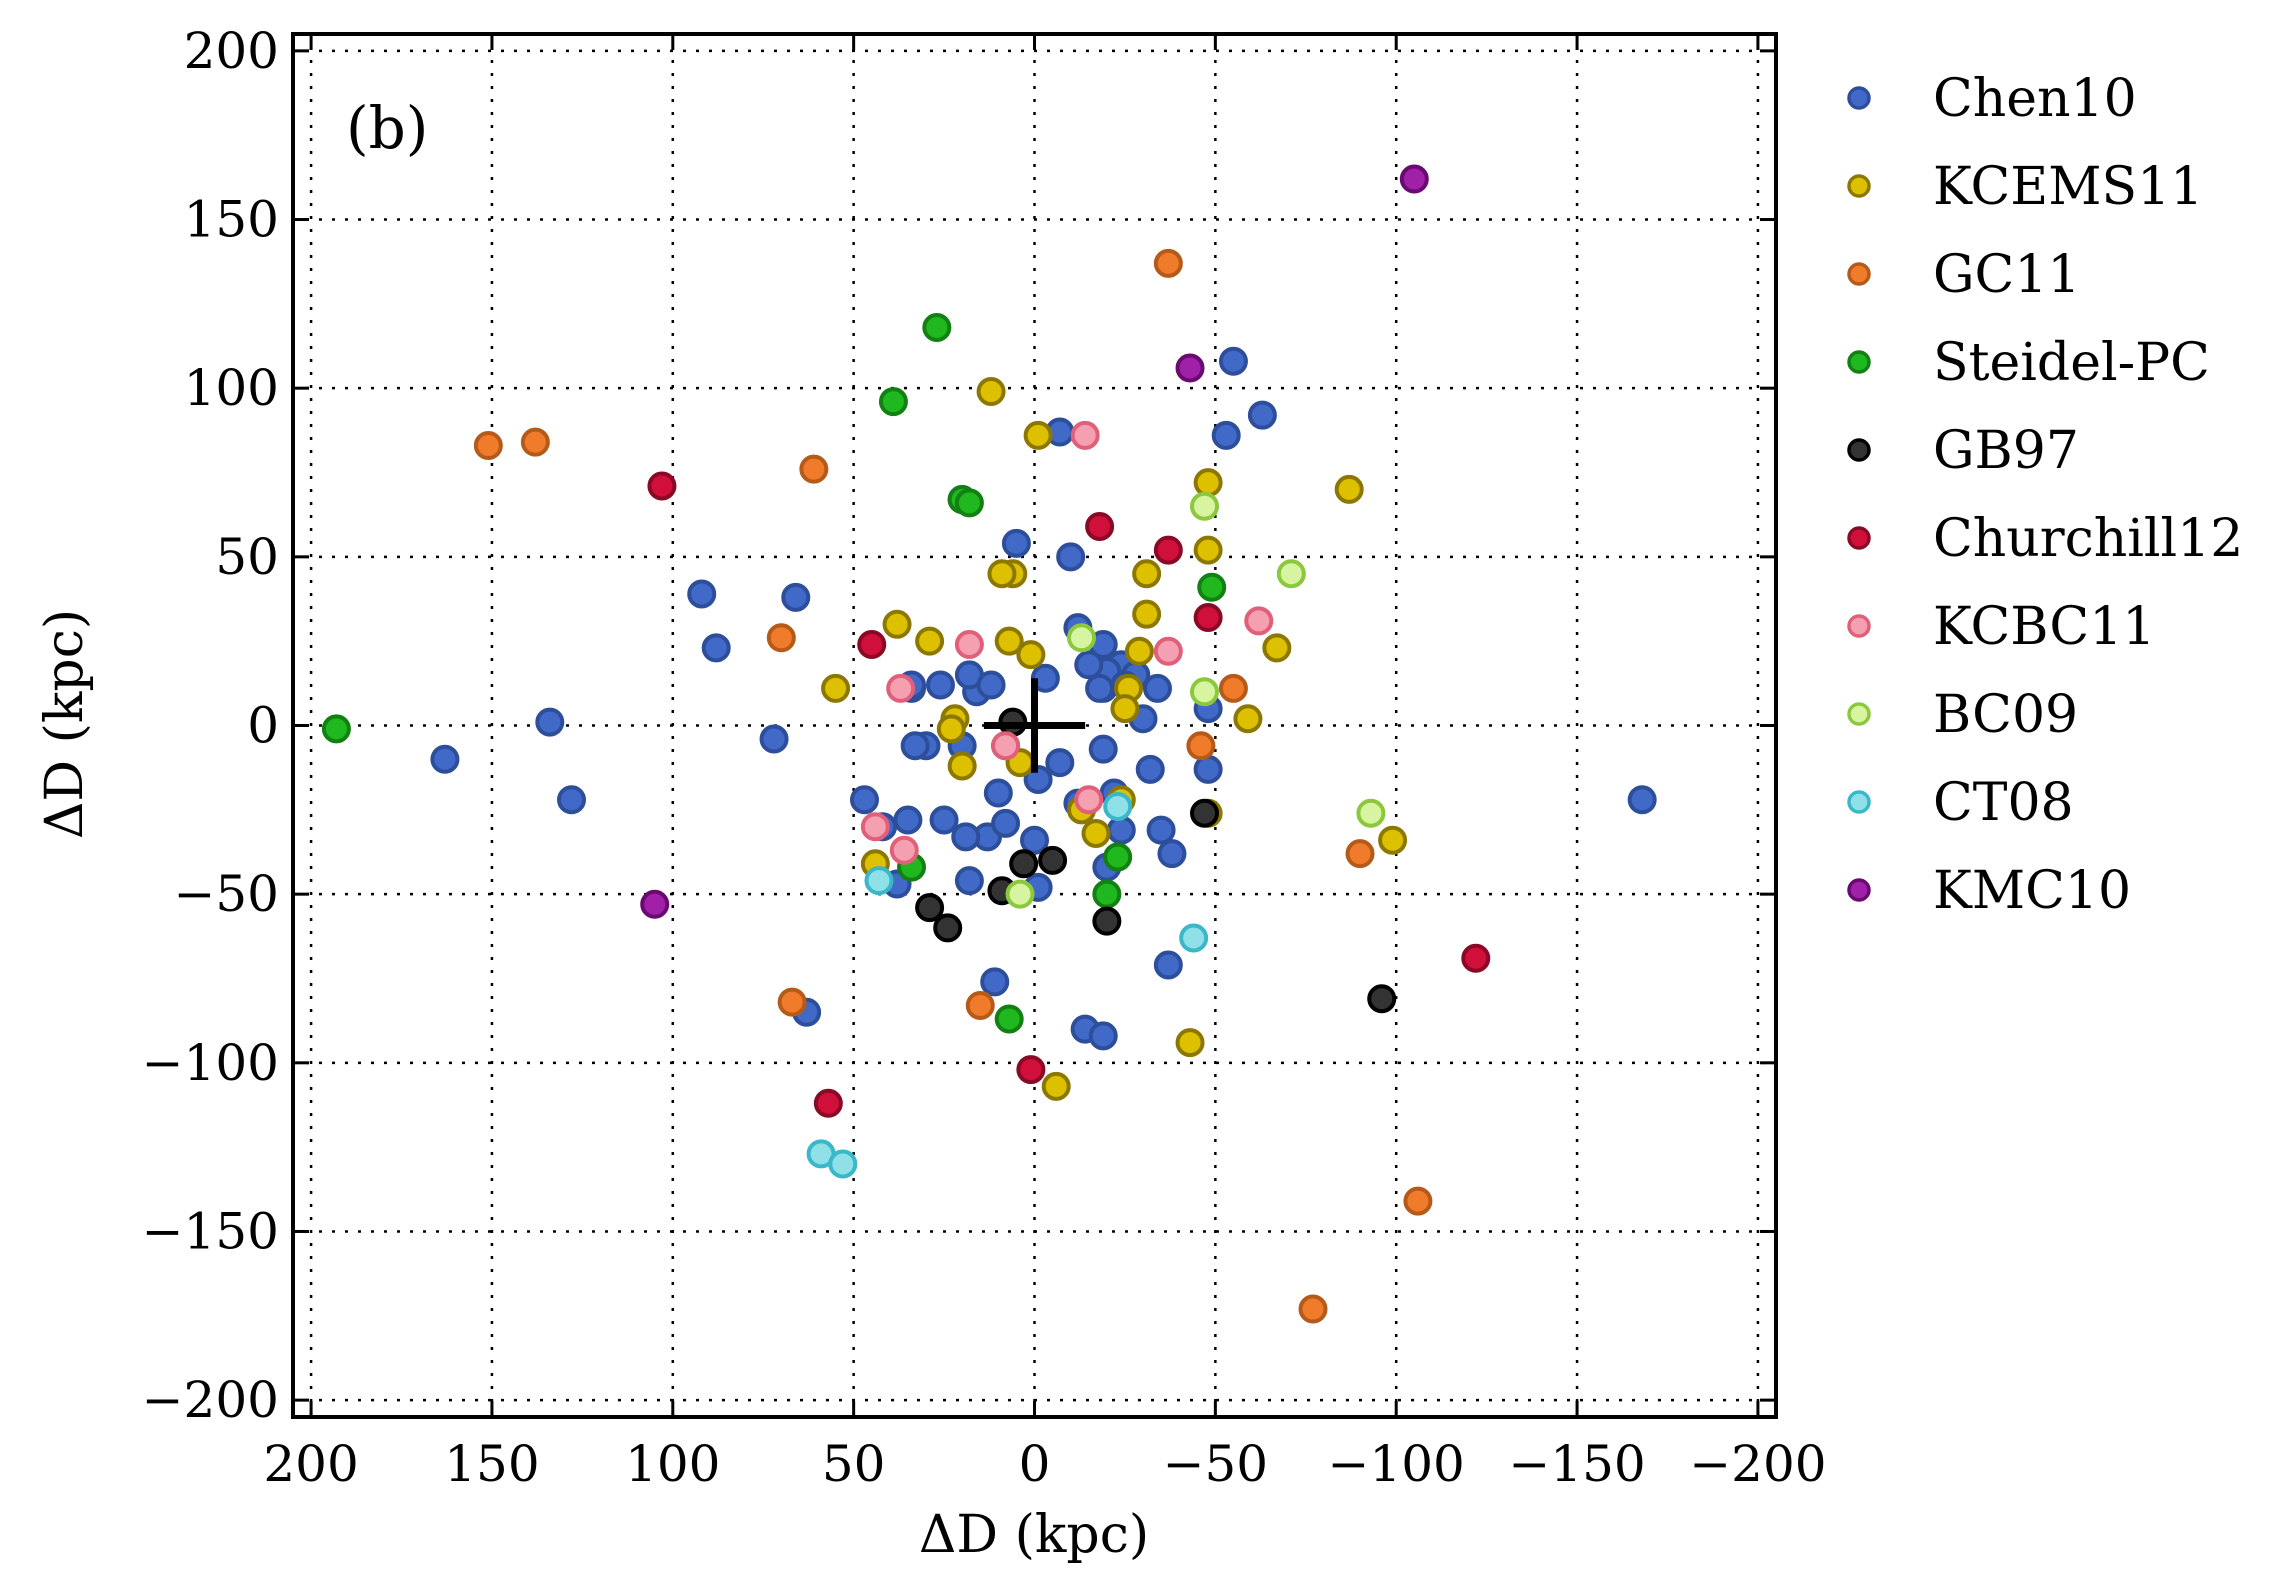  What do you see at coordinates (655, 904) in the screenshot?
I see `point-kmc10` at bounding box center [655, 904].